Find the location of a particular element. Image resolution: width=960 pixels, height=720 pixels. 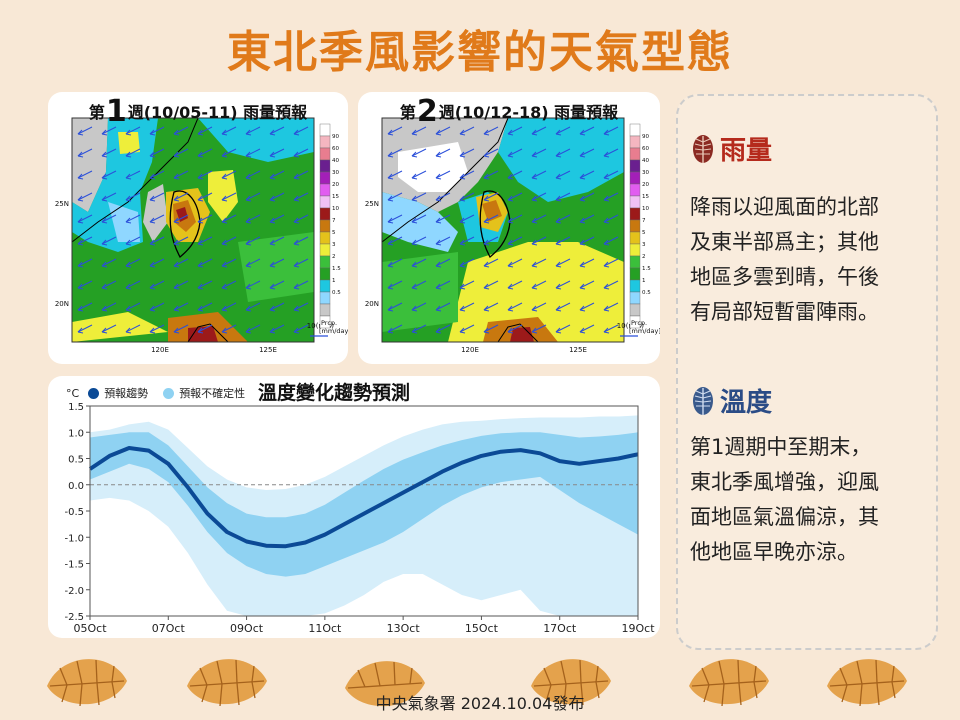

latitude-label: 25N is located at coordinates (62, 204).